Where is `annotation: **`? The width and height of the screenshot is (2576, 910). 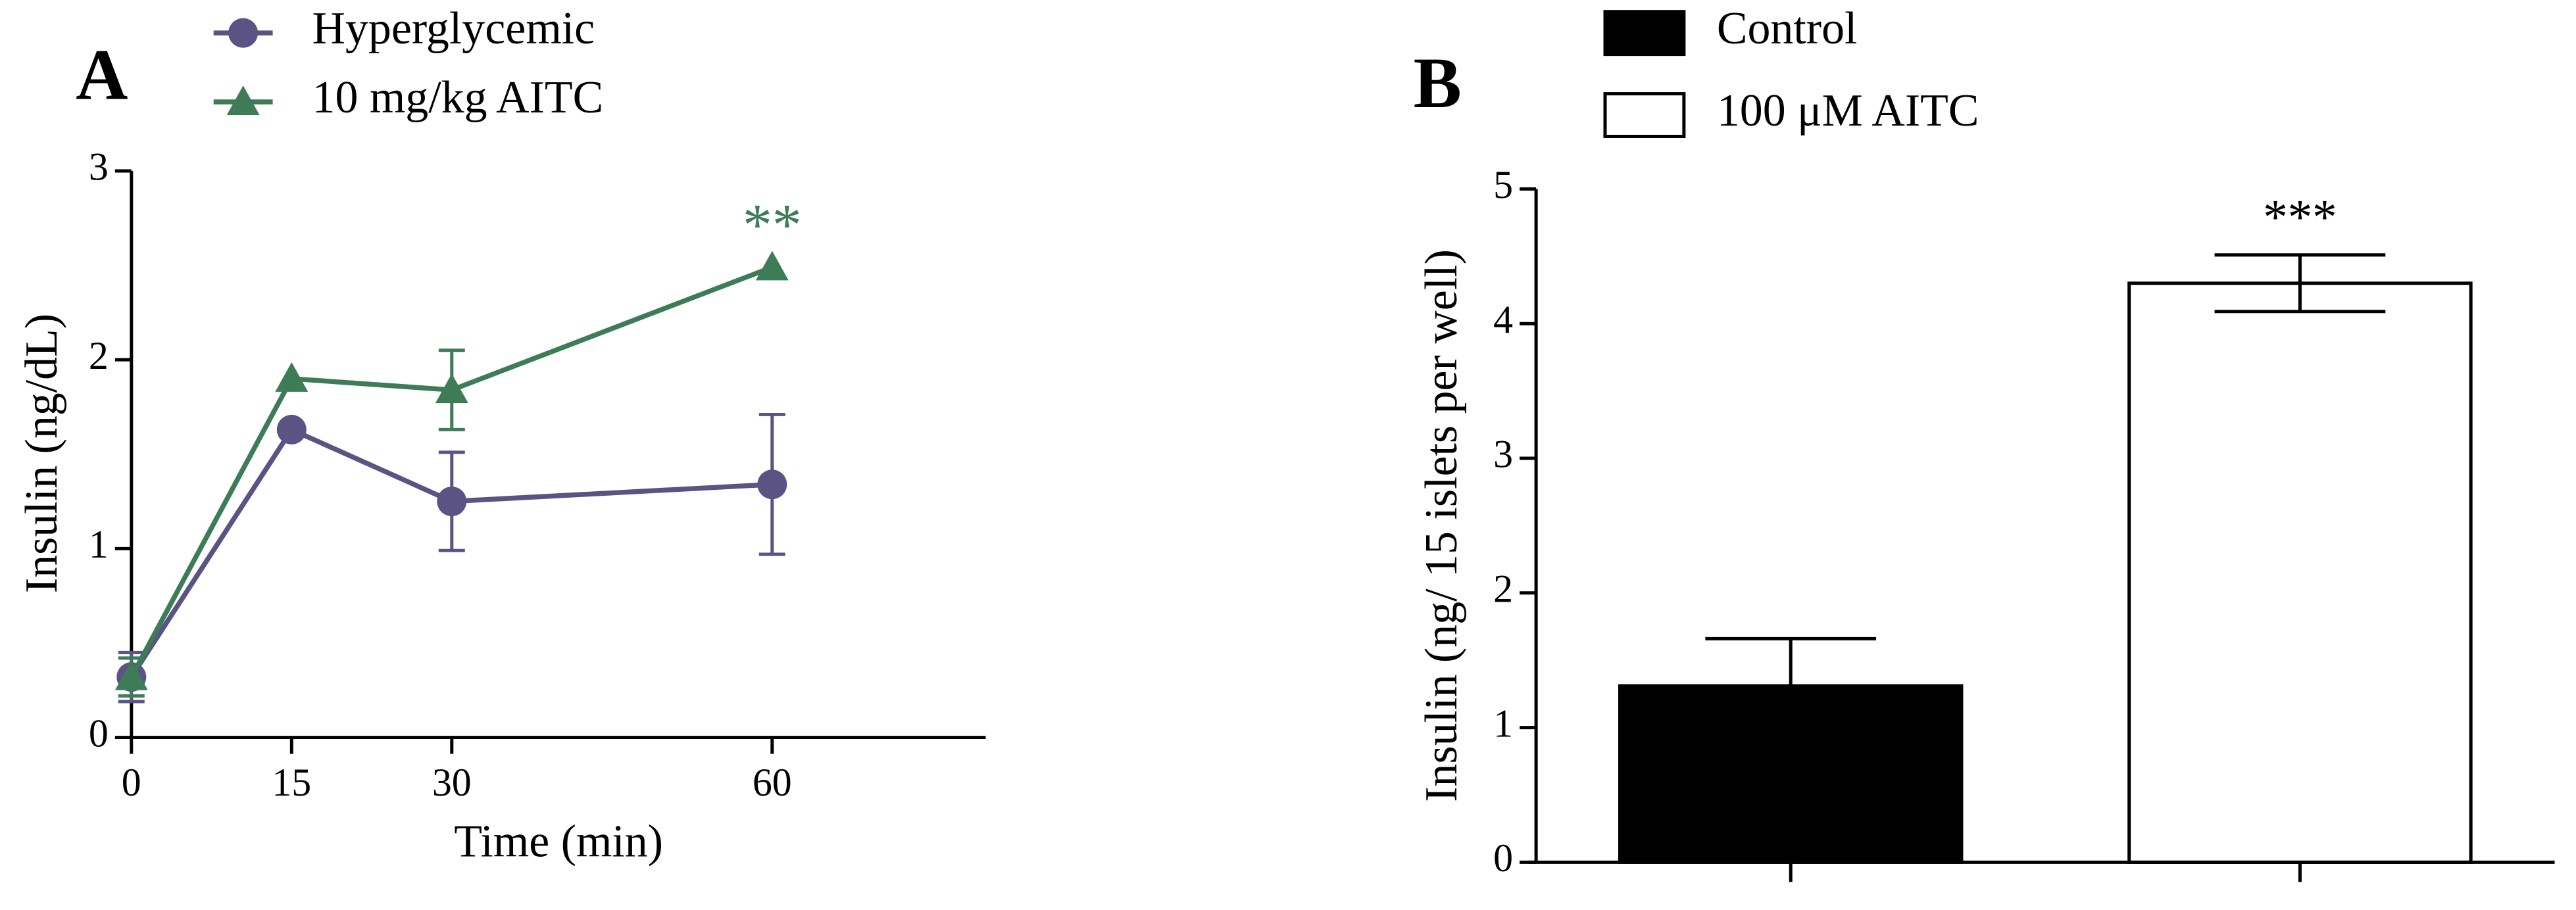
annotation: ** is located at coordinates (772, 225).